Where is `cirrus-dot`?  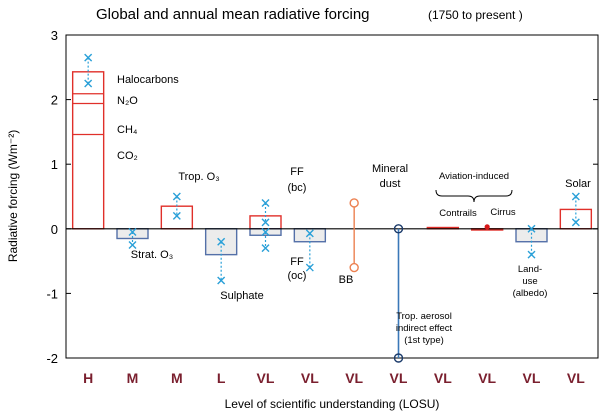 cirrus-dot is located at coordinates (487, 227).